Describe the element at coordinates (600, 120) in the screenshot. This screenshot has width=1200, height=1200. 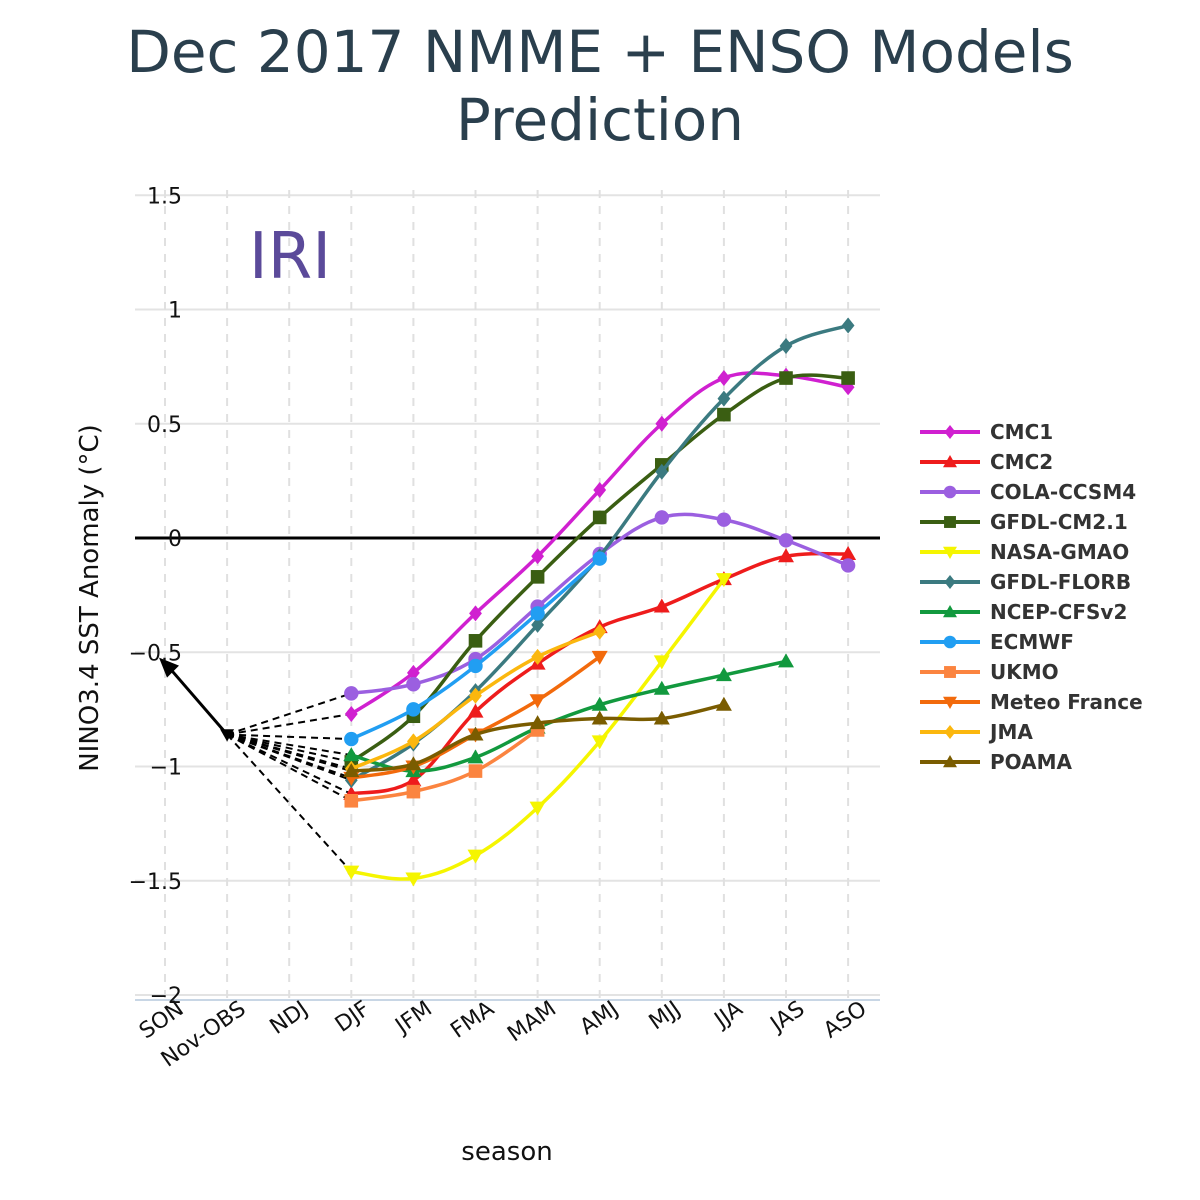
I see `chart-title-line-2: Prediction` at that location.